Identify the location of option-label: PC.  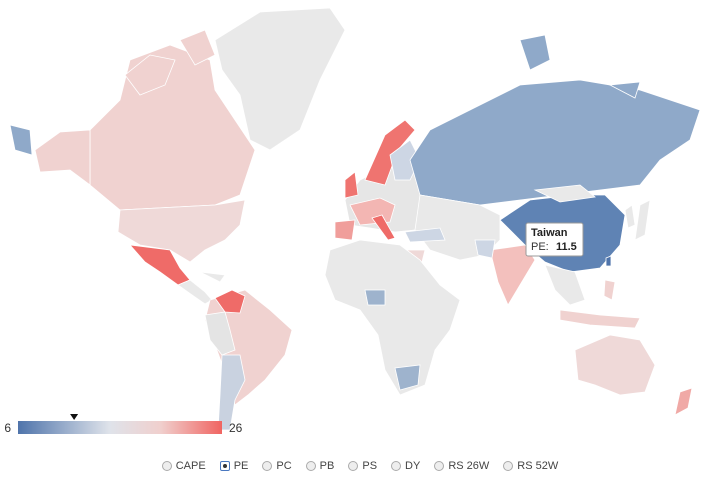
(284, 466).